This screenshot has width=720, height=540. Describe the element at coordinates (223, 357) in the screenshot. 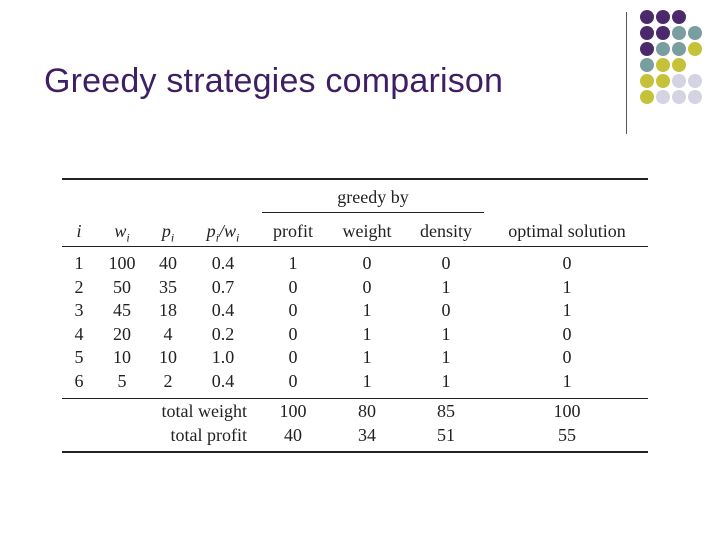

I see `cell-pi-wi: 1.0` at that location.